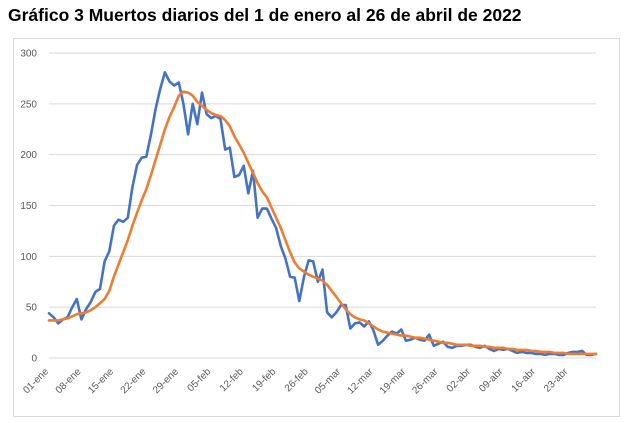  I want to click on x-tick-label: 05-mar, so click(328, 381).